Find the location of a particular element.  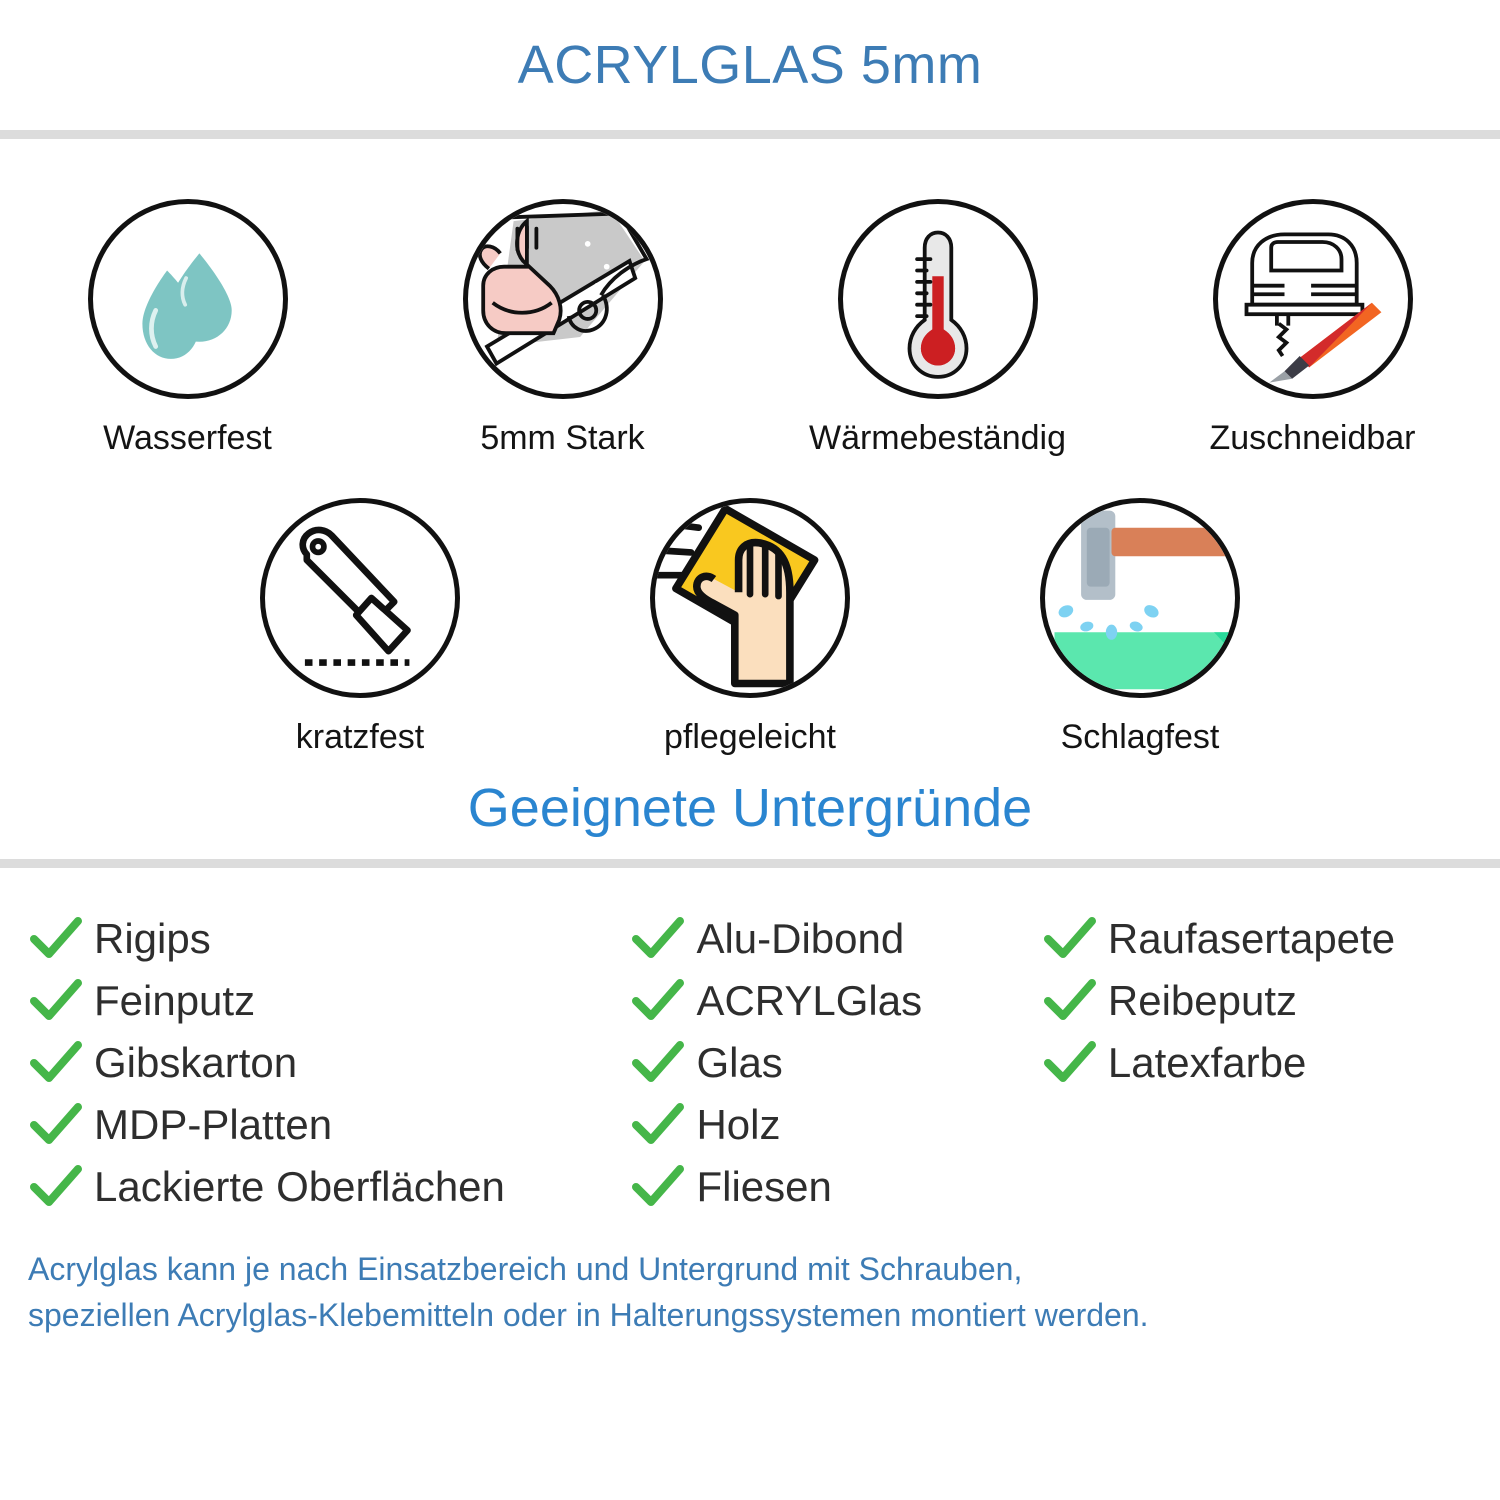

list-item: Holz is located at coordinates (837, 1125).